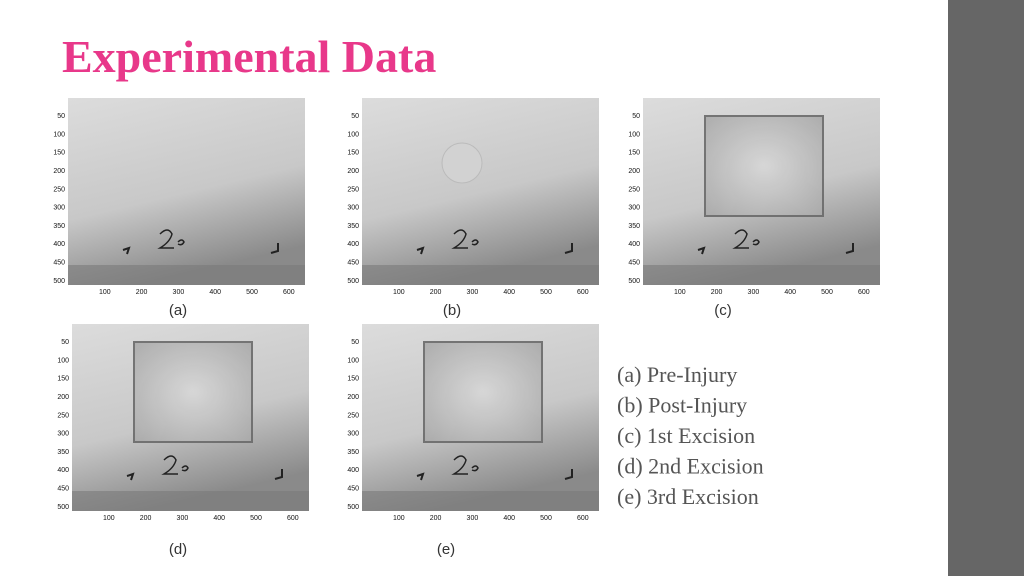  I want to click on legend-item: (a) Pre-Injury, so click(677, 374).